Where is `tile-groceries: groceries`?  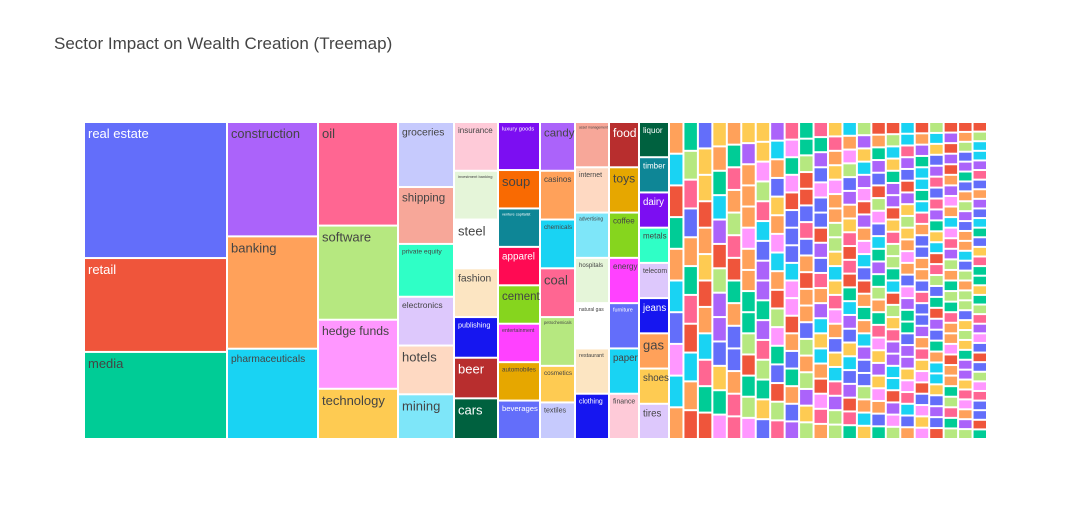
tile-groceries: groceries is located at coordinates (426, 155).